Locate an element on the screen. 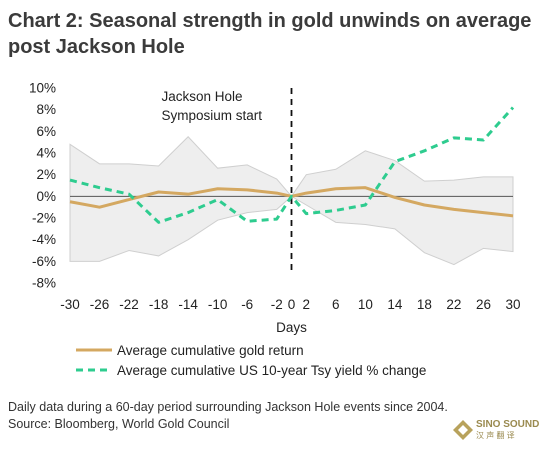  x-tick-label: 22 is located at coordinates (453, 304).